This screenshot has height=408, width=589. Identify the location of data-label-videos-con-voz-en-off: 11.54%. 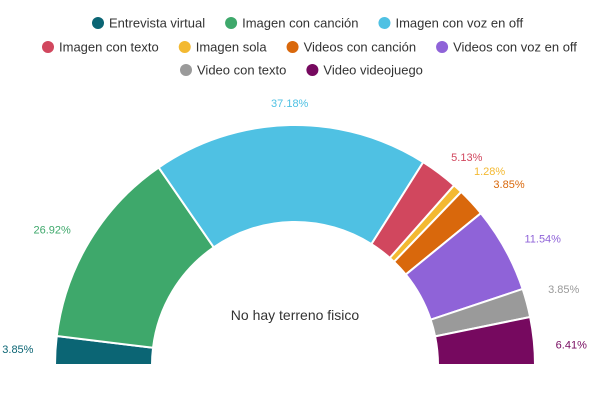
(542, 240).